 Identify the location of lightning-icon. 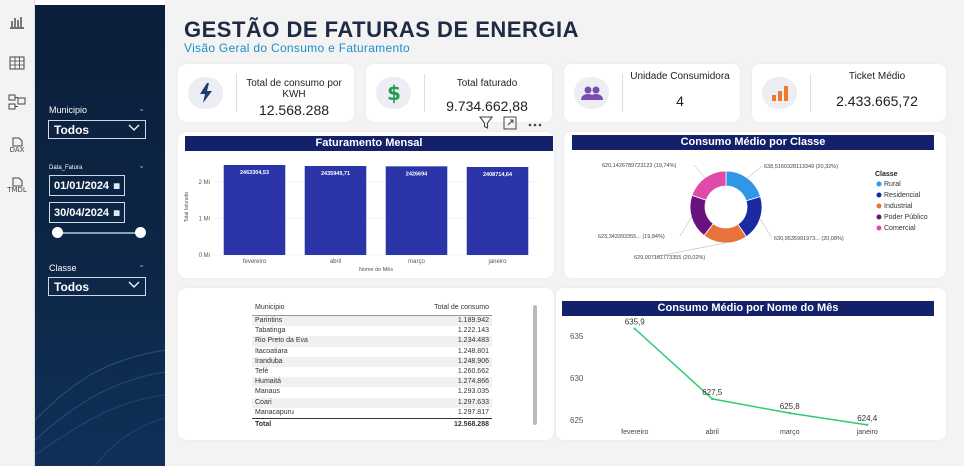
(205, 93).